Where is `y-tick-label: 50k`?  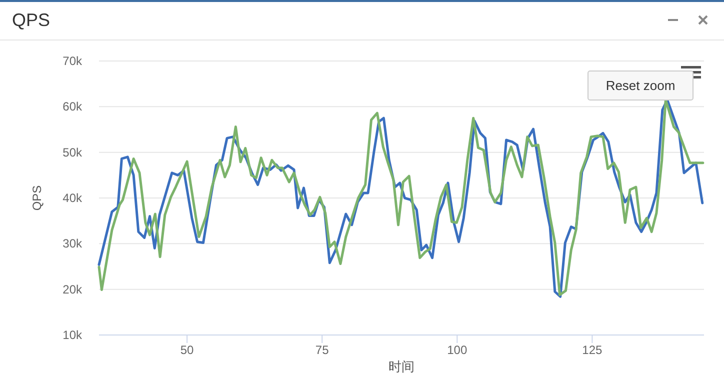 y-tick-label: 50k is located at coordinates (72, 152).